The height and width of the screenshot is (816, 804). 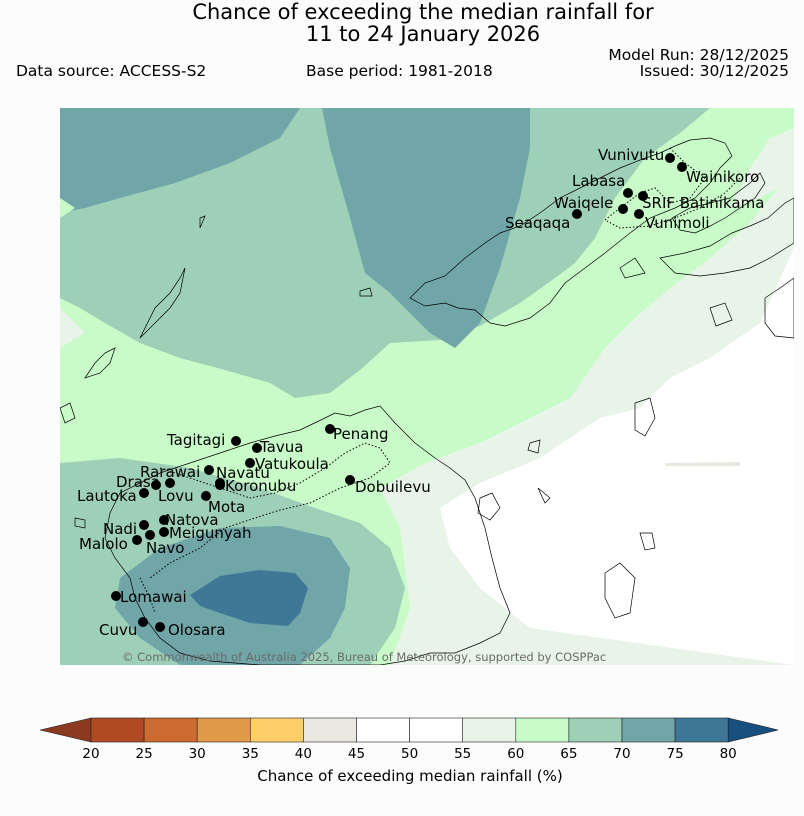 I want to click on station-label: SRIF Batinikama, so click(x=703, y=203).